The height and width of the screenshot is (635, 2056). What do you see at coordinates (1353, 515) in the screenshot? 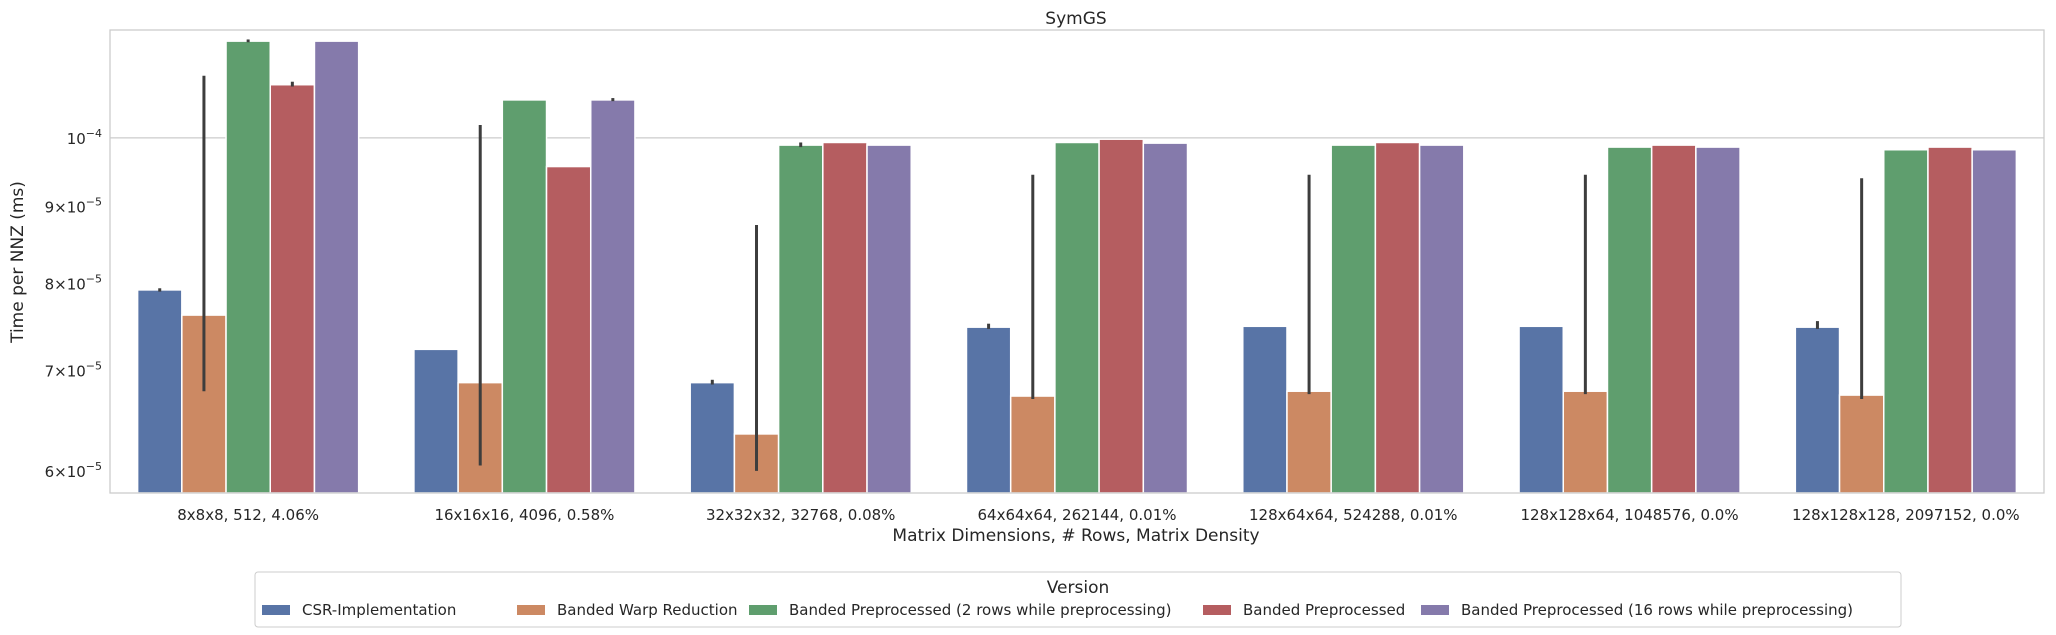
I see `x-tick-label: 128x64x64, 524288, 0.01%` at bounding box center [1353, 515].